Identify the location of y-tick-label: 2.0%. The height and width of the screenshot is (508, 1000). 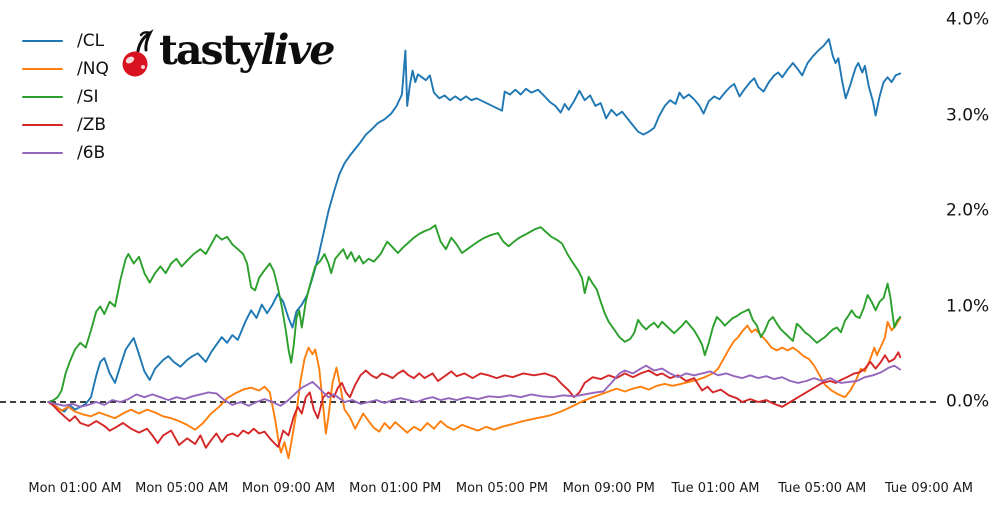
(968, 210).